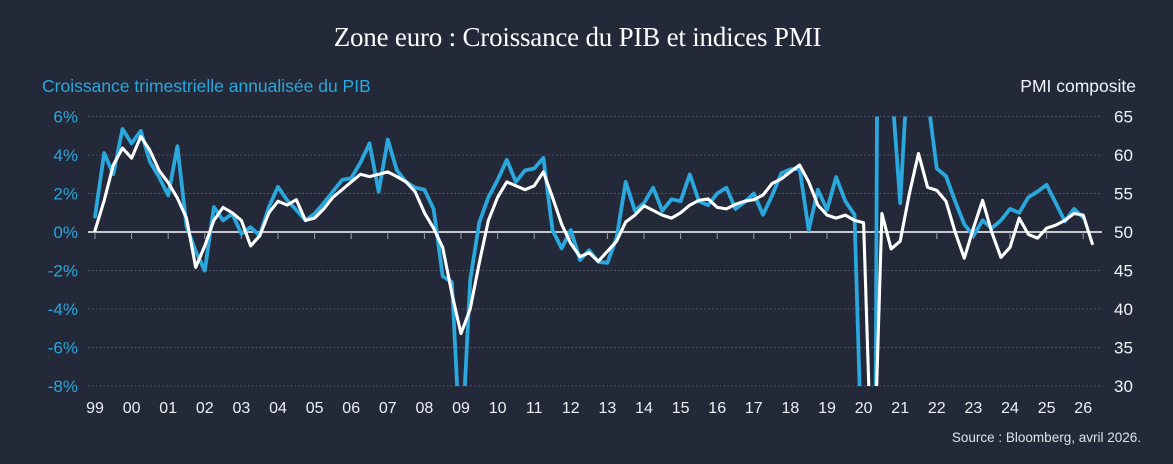 The width and height of the screenshot is (1173, 464). I want to click on x-axis-tick-label: 15, so click(681, 408).